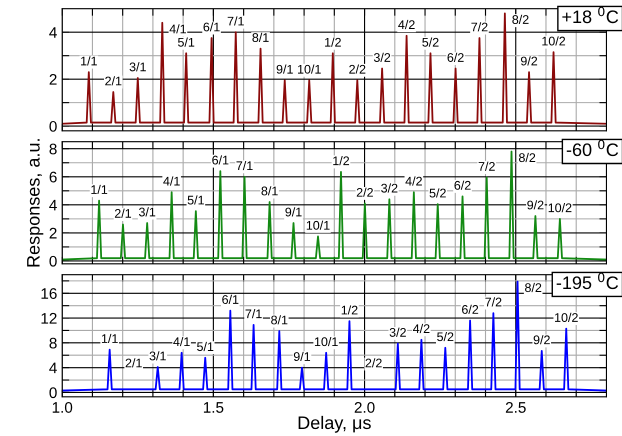 The height and width of the screenshot is (436, 622). Describe the element at coordinates (587, 281) in the screenshot. I see `annotation: -195 $^{0}$C` at that location.